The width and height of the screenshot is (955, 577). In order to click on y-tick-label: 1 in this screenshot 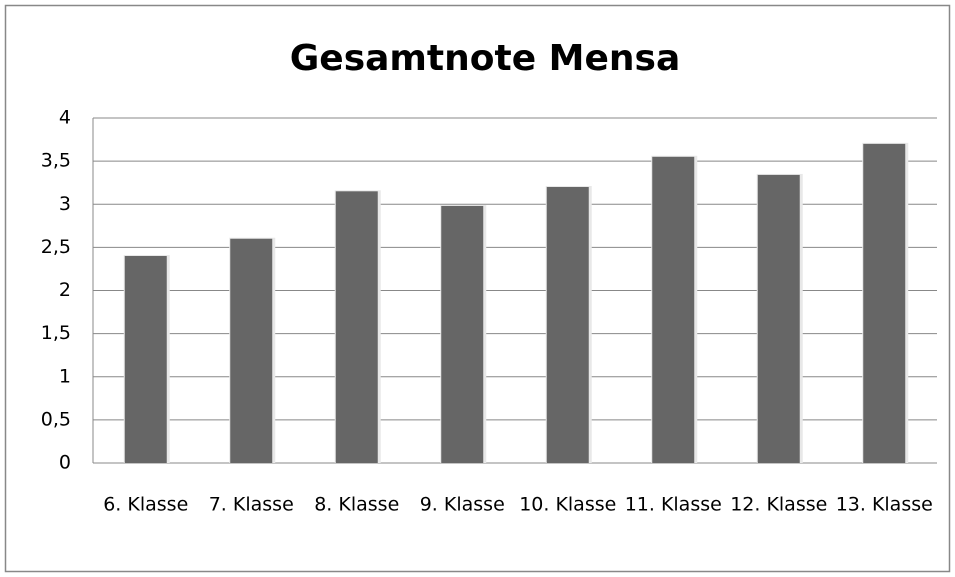, I will do `click(65, 376)`.